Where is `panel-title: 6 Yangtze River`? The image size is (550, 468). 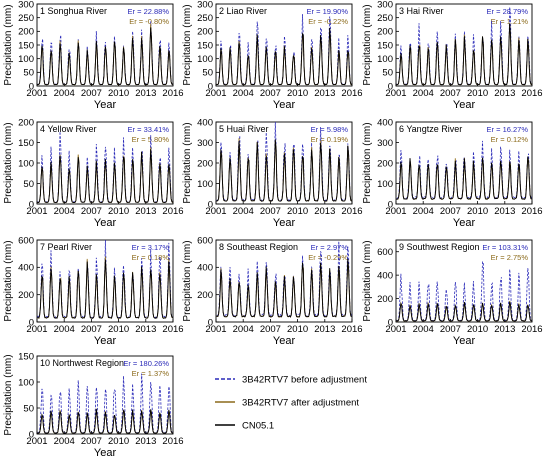
panel-title: 6 Yangtze River is located at coordinates (430, 129).